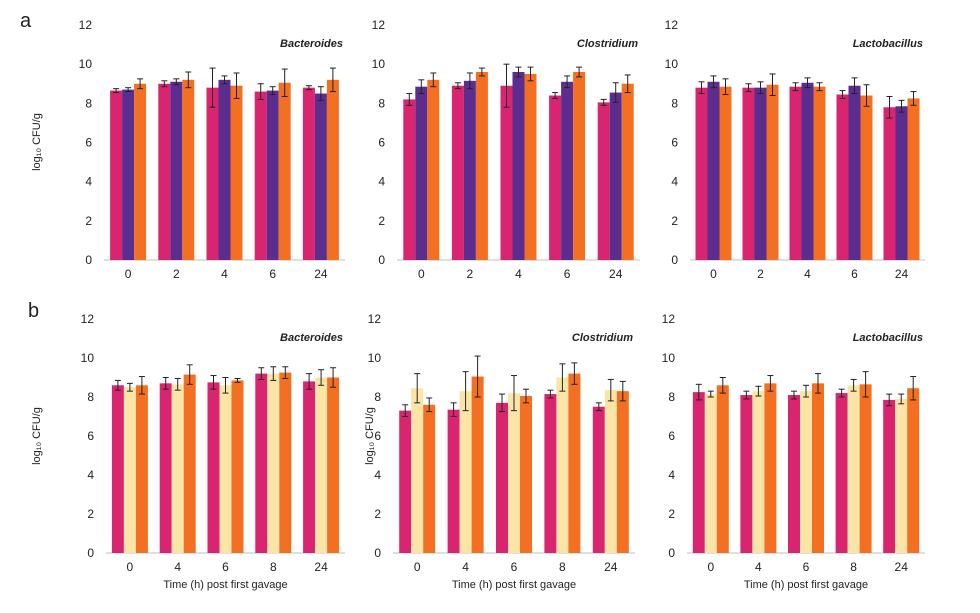 This screenshot has width=980, height=613. What do you see at coordinates (225, 585) in the screenshot?
I see `x-axis-label: Time (h) post first gavage` at bounding box center [225, 585].